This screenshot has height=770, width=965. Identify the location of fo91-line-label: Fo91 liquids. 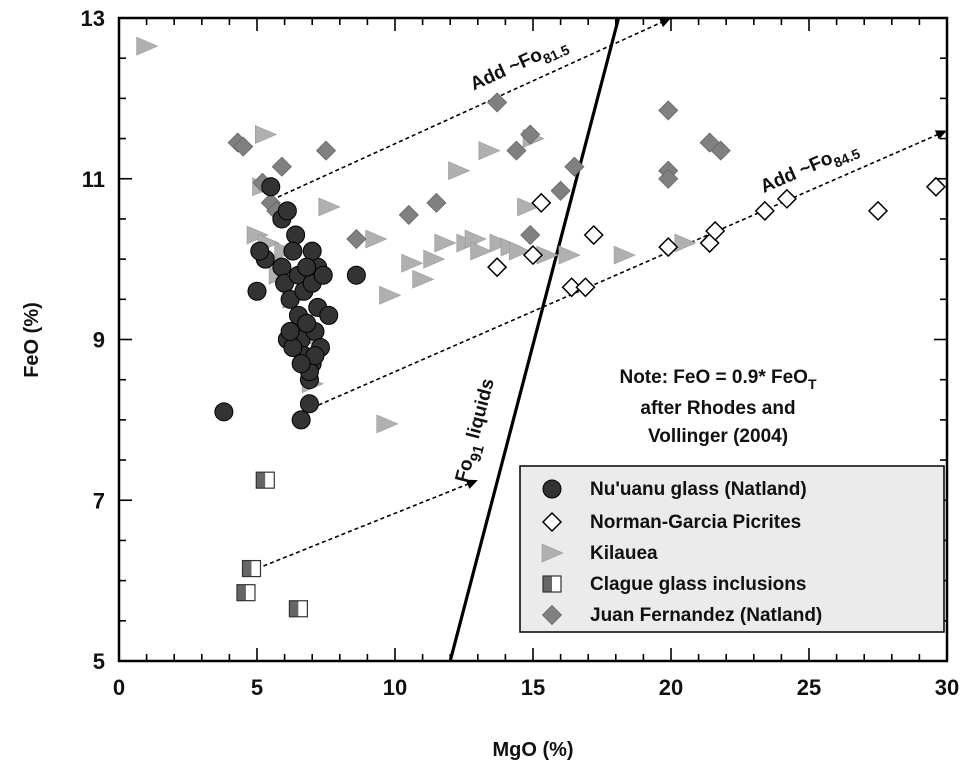
(478, 431).